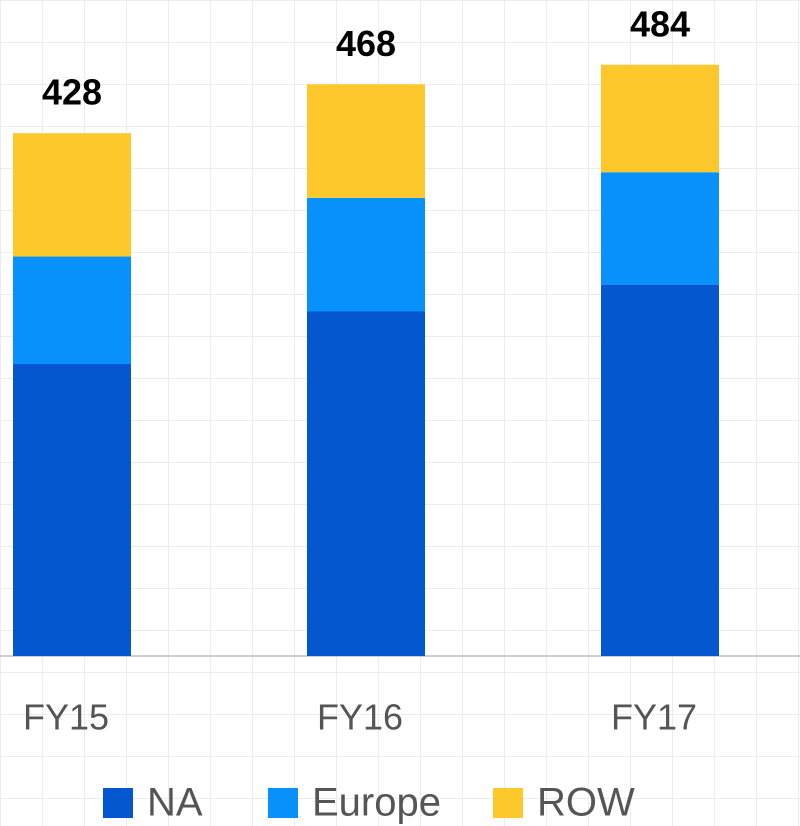  I want to click on total-label: 484, so click(660, 23).